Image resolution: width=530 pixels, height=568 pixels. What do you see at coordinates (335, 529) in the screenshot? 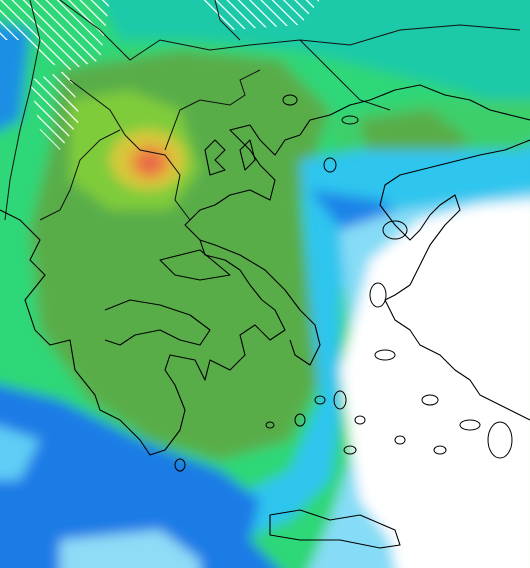
I see `crete` at bounding box center [335, 529].